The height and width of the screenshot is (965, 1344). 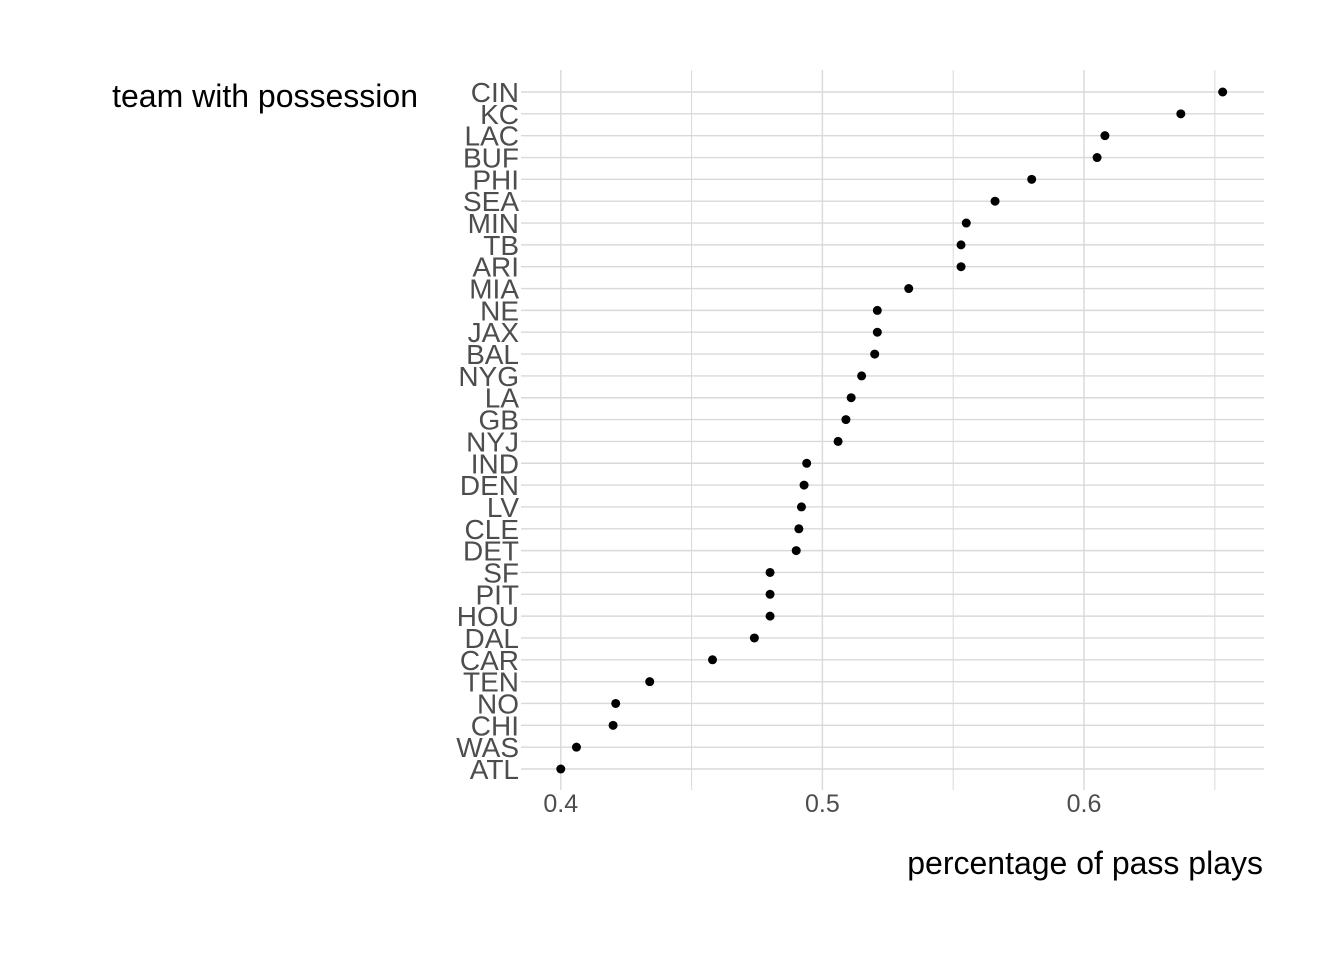 What do you see at coordinates (502, 398) in the screenshot?
I see `y-tick-label: LA` at bounding box center [502, 398].